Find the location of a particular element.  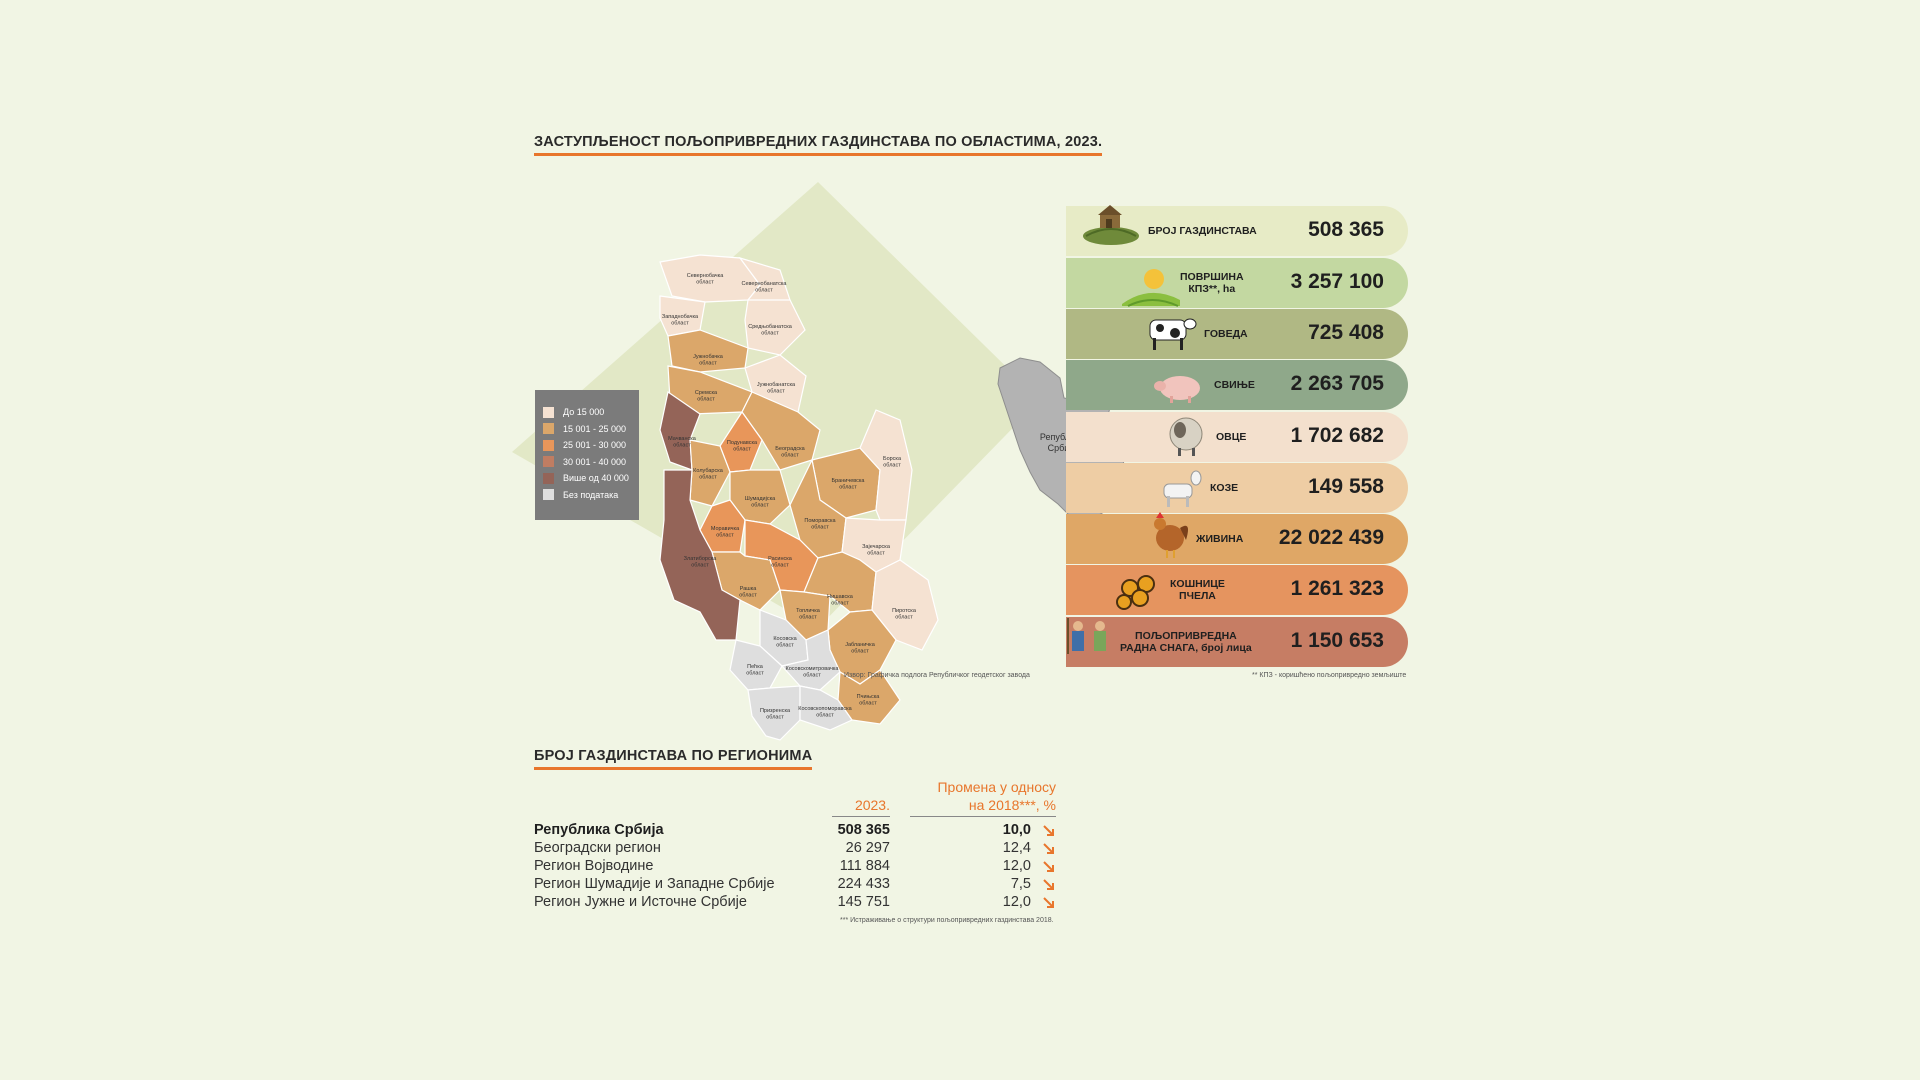

district-label: Мачванска област is located at coordinates (682, 442).